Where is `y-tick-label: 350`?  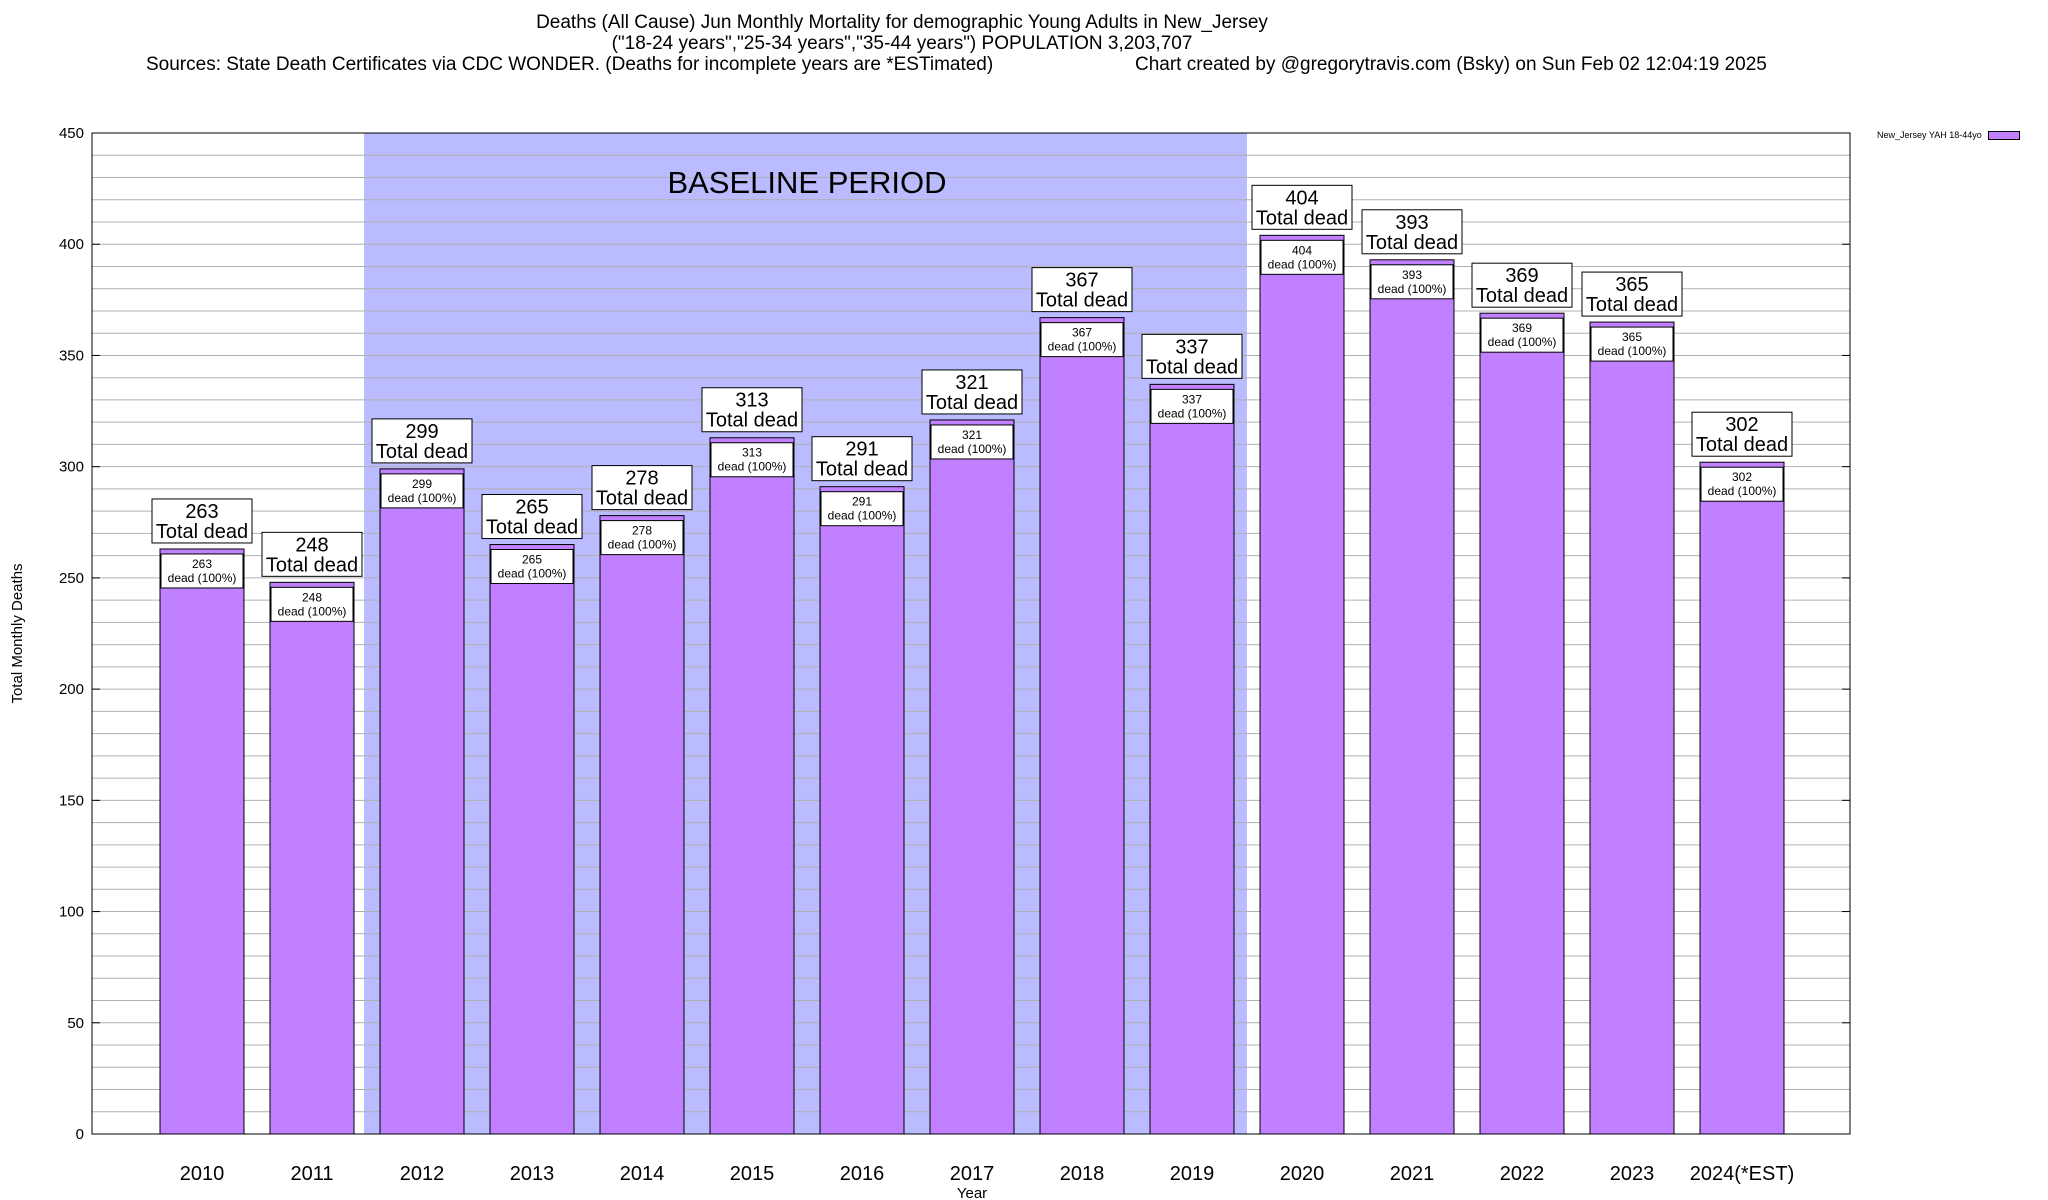
y-tick-label: 350 is located at coordinates (71, 355).